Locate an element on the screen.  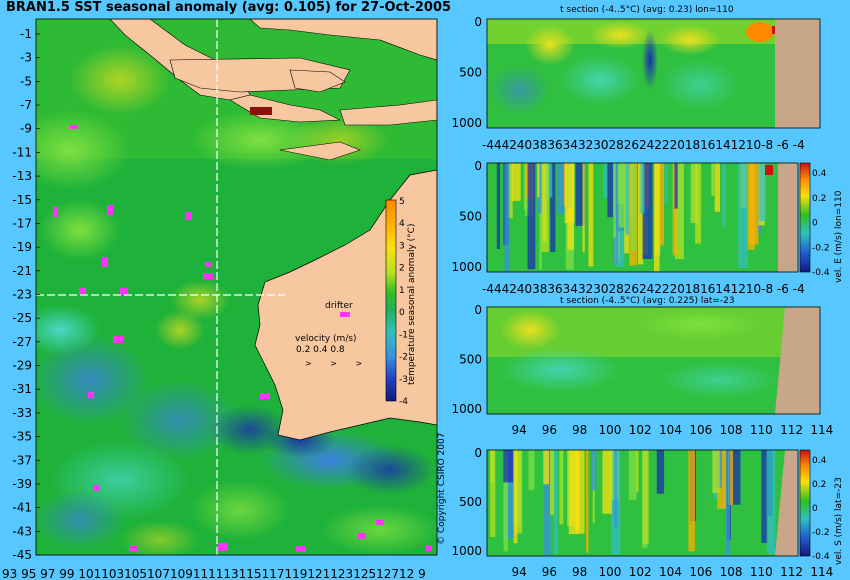
vel-colorbar-tick: -0.2 is located at coordinates (821, 248).